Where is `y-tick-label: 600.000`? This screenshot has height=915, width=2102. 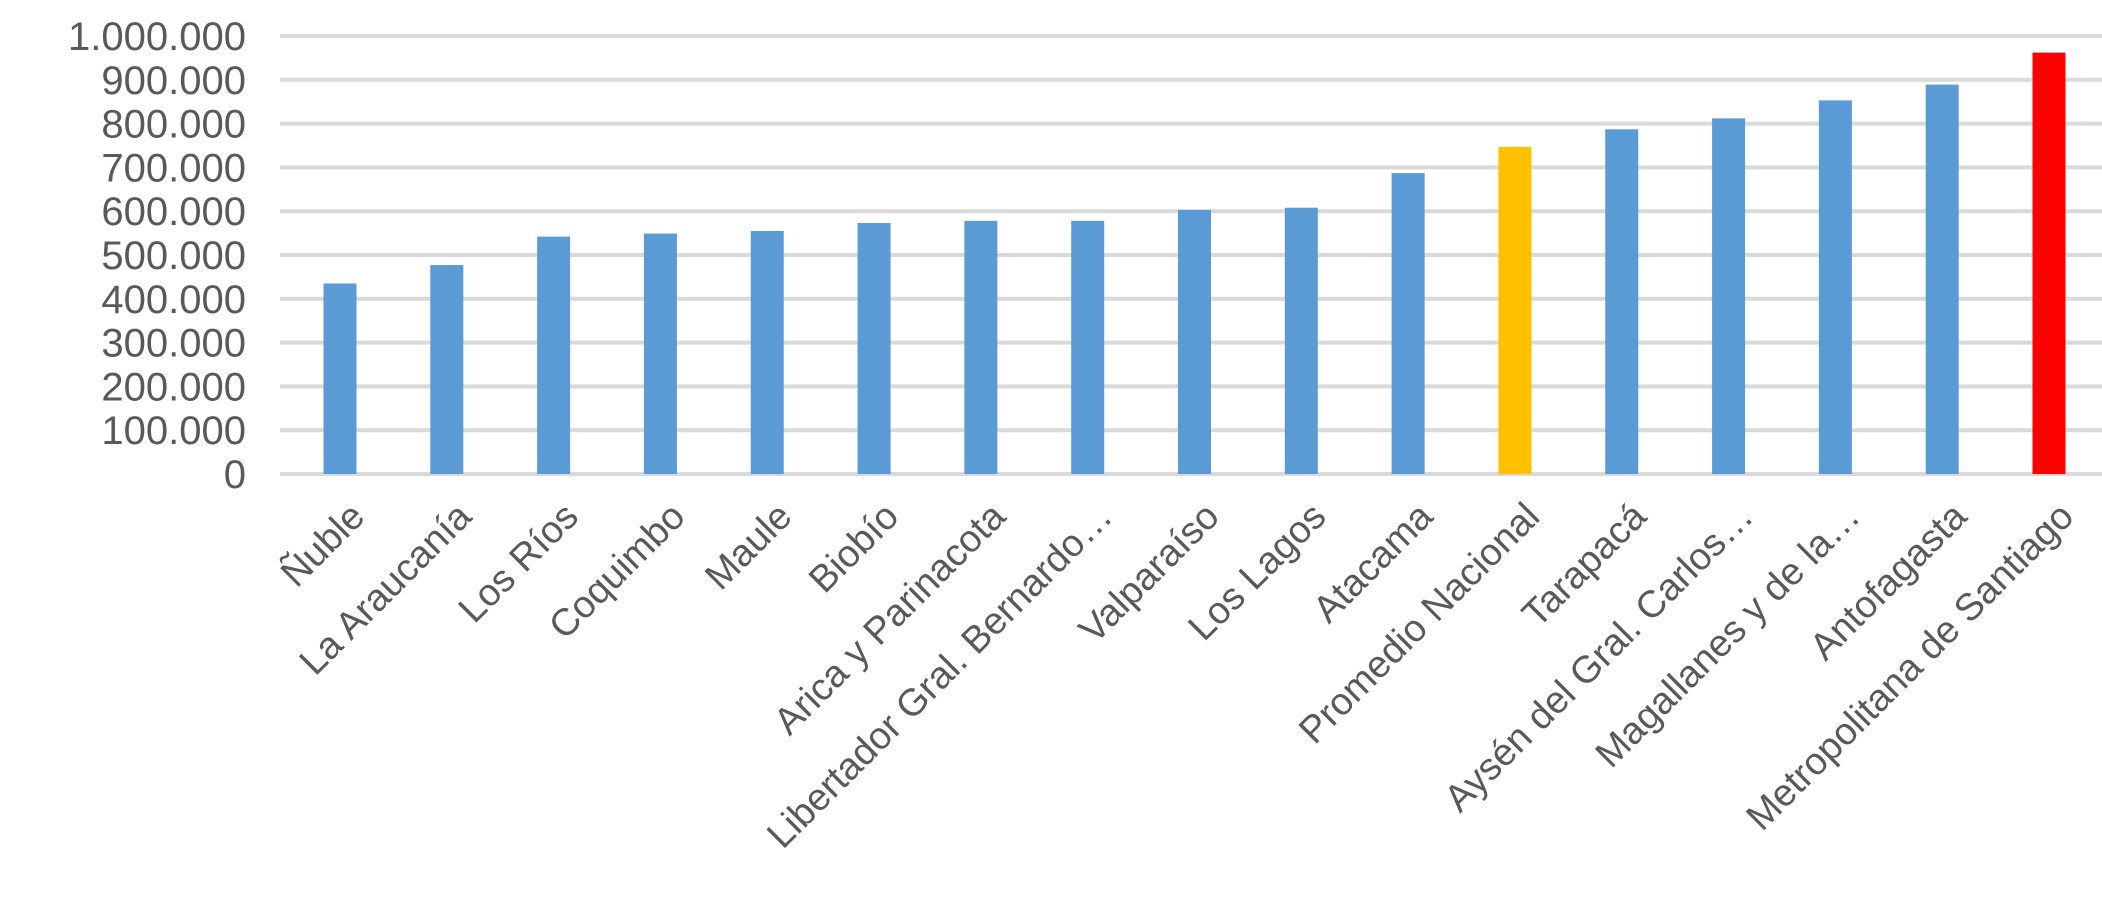
y-tick-label: 600.000 is located at coordinates (173, 212).